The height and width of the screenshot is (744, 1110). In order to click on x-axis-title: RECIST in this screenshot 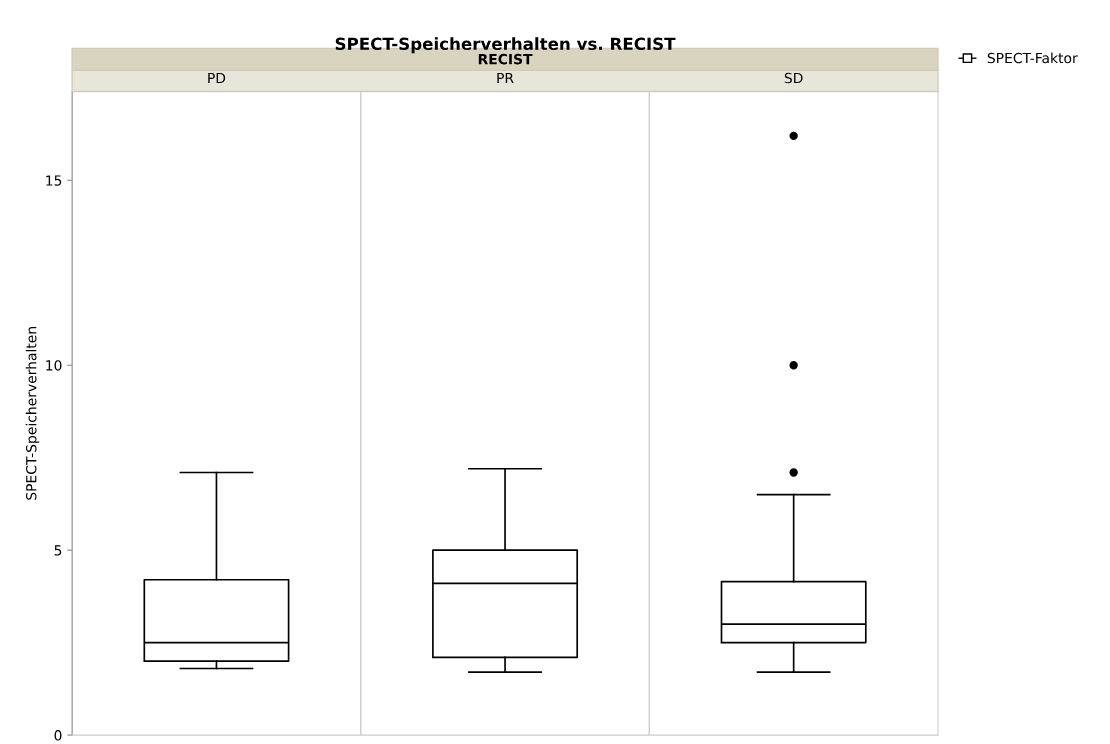, I will do `click(505, 59)`.